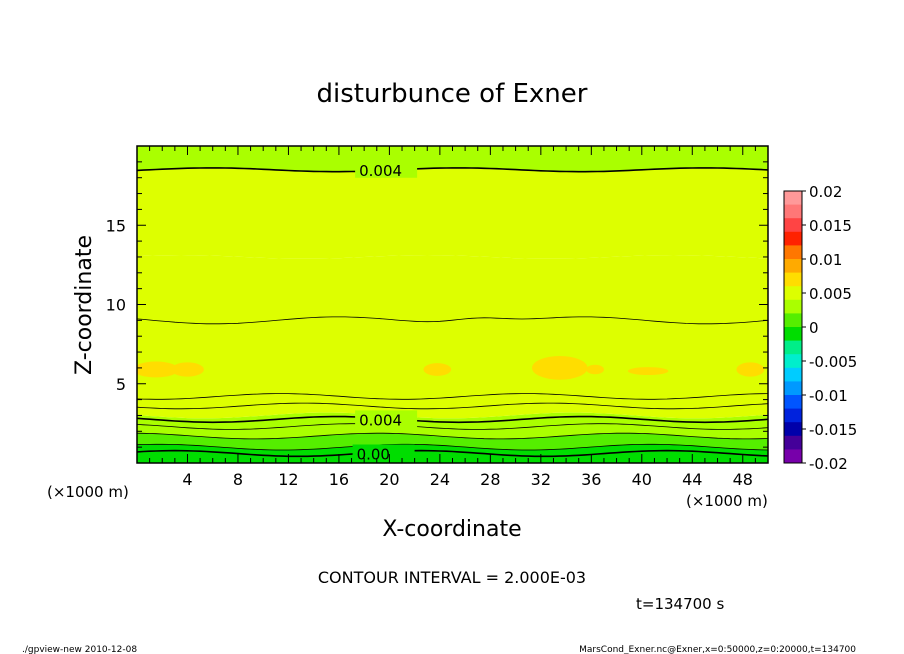 This screenshot has width=904, height=654. What do you see at coordinates (238, 479) in the screenshot?
I see `x-tick-label: 8` at bounding box center [238, 479].